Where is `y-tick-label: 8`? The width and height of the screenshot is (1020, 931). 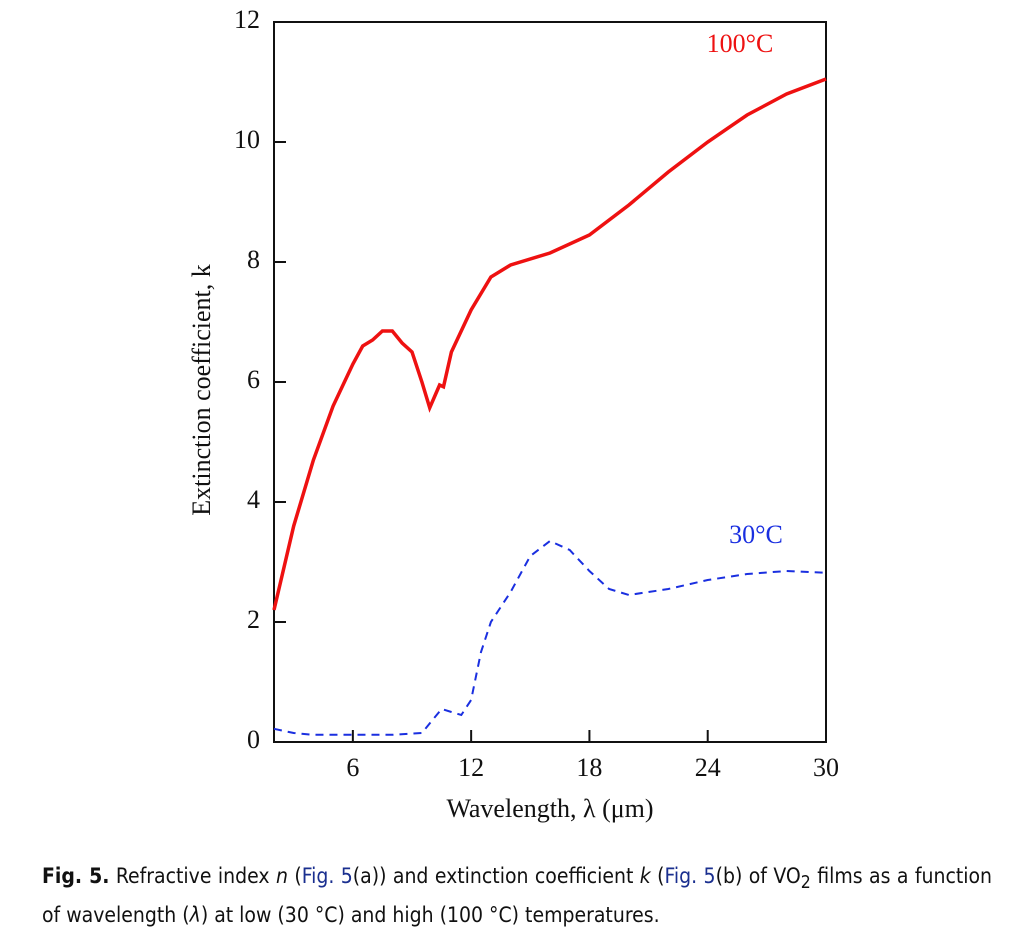 y-tick-label: 8 is located at coordinates (253, 259).